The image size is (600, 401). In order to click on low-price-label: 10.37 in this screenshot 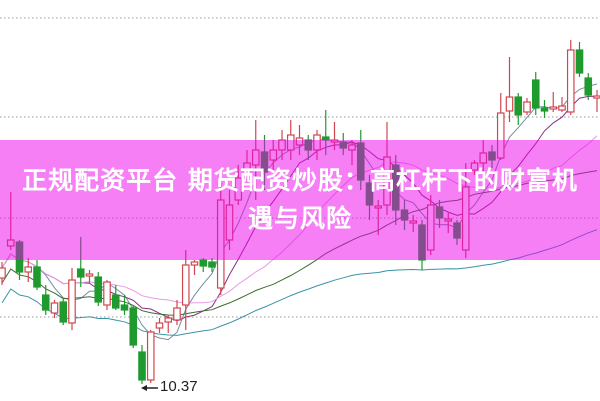, I will do `click(179, 386)`.